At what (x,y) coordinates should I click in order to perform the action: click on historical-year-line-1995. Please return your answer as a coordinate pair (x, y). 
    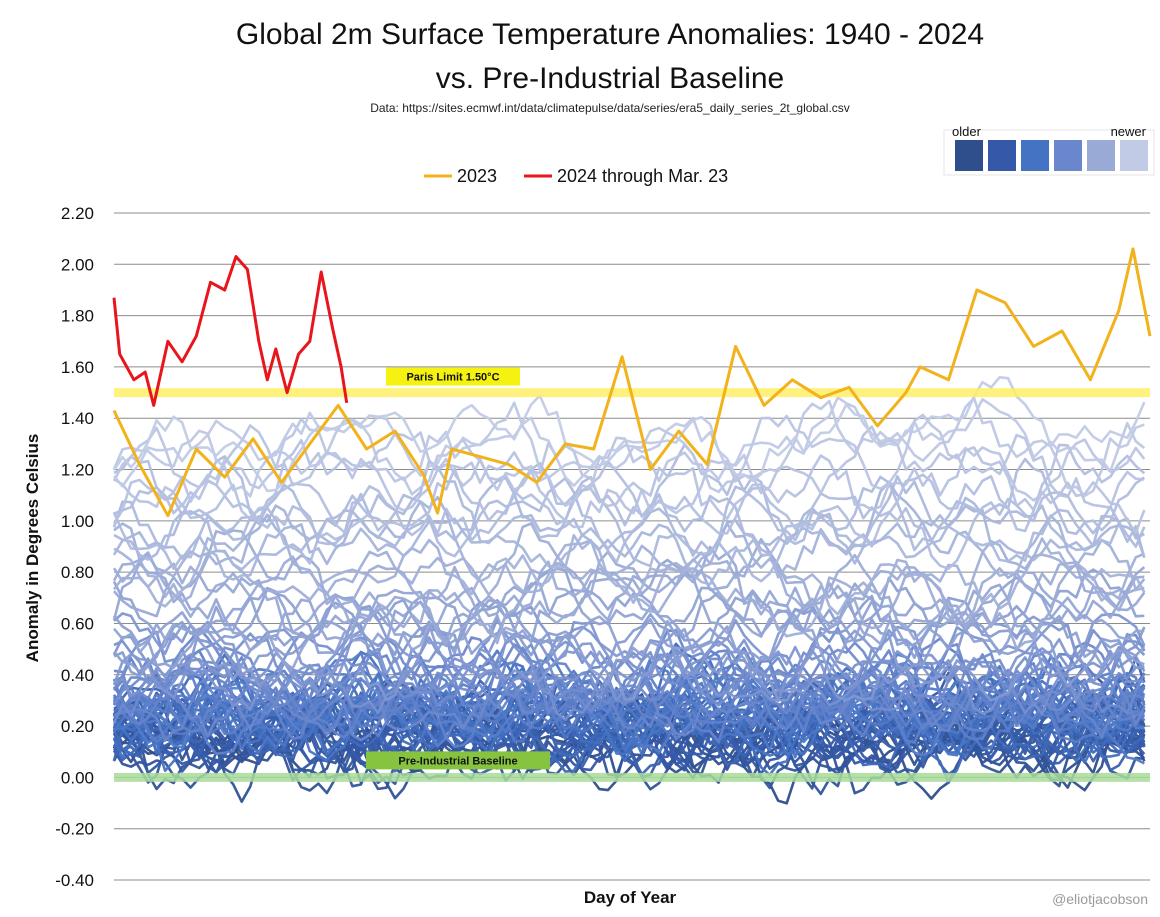
    Looking at the image, I should click on (629, 664).